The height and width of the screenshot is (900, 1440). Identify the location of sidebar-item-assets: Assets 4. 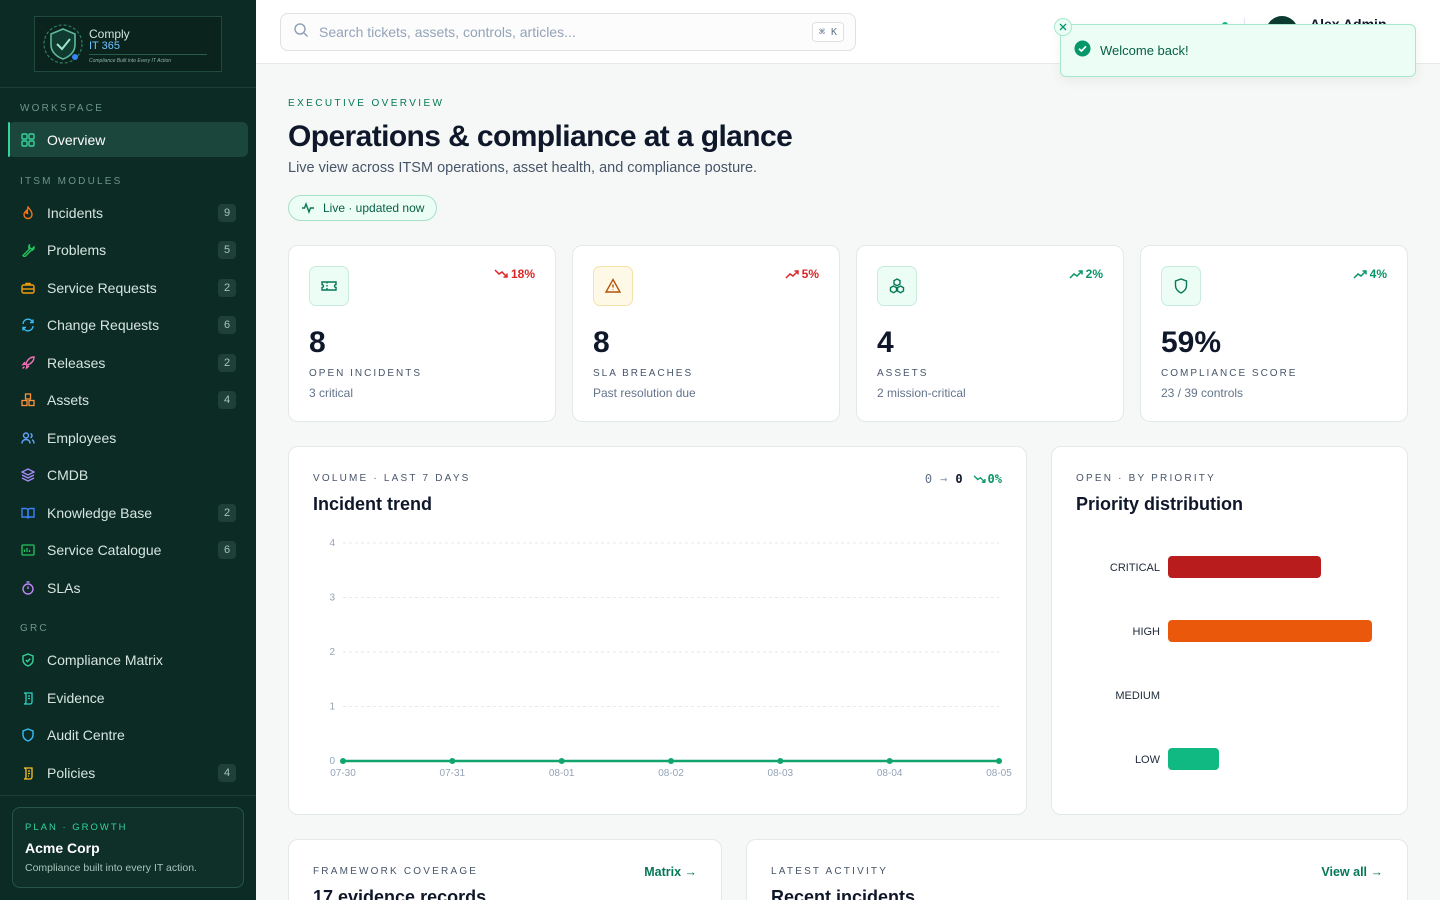
(128, 399).